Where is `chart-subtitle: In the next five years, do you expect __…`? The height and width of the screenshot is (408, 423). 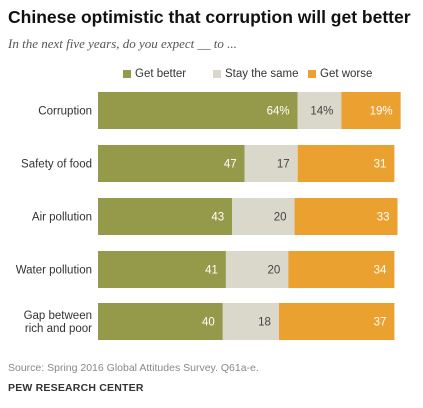
chart-subtitle: In the next five years, do you expect __… is located at coordinates (122, 43).